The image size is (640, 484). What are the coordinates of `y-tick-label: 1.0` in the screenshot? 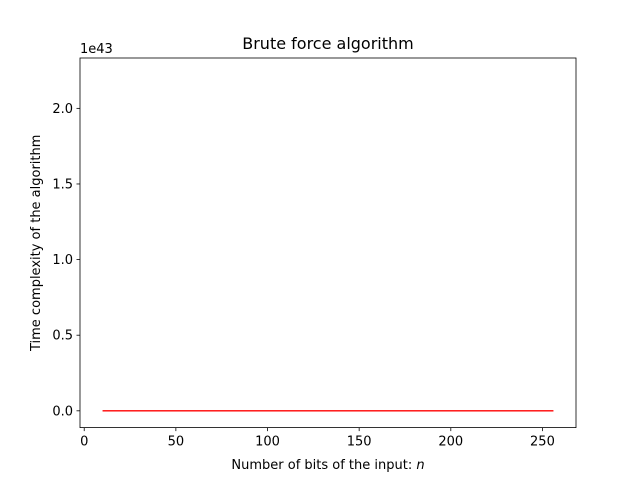 It's located at (62, 260).